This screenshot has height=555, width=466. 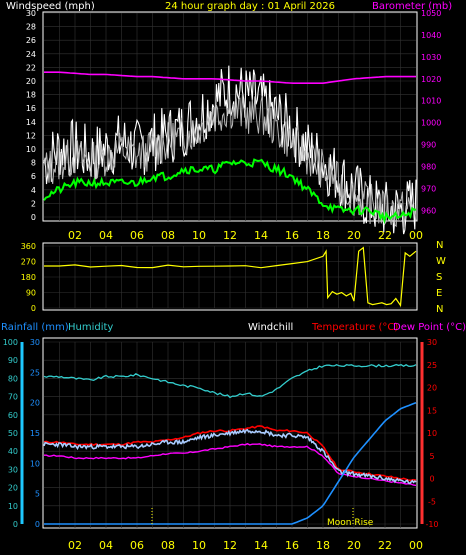 I want to click on wind-tick-label: 26, so click(x=31, y=40).